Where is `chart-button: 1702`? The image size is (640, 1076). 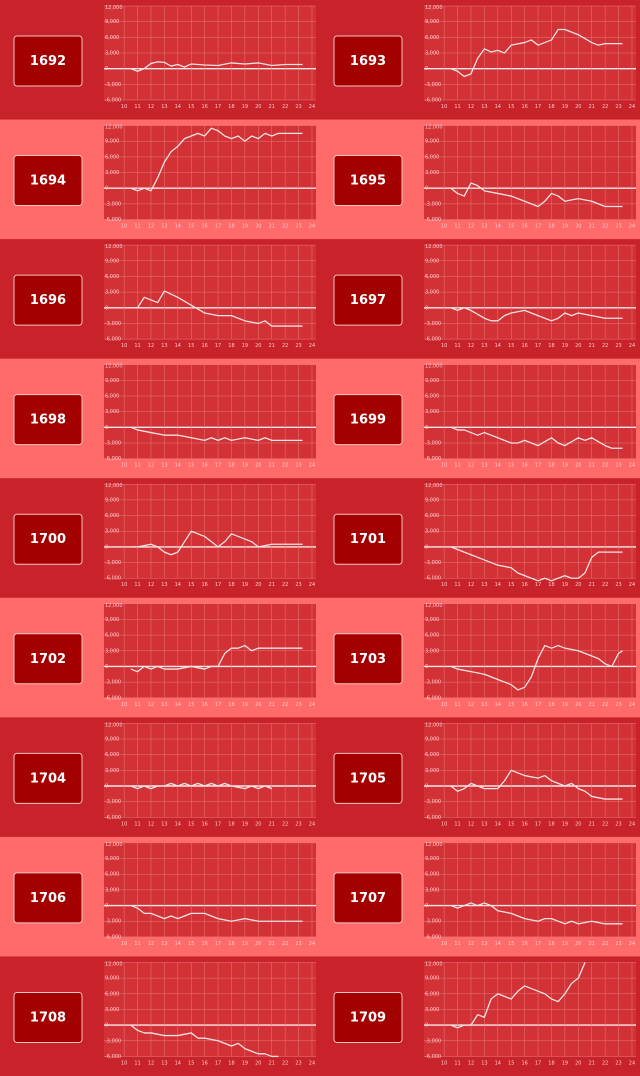 chart-button: 1702 is located at coordinates (48, 659).